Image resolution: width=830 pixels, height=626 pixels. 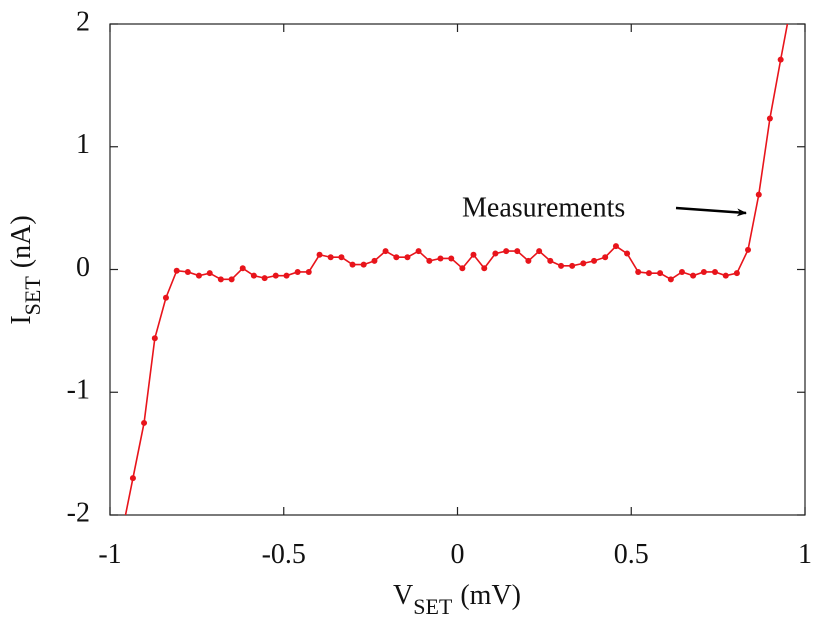 I want to click on x-tick-label: 0, so click(x=458, y=554).